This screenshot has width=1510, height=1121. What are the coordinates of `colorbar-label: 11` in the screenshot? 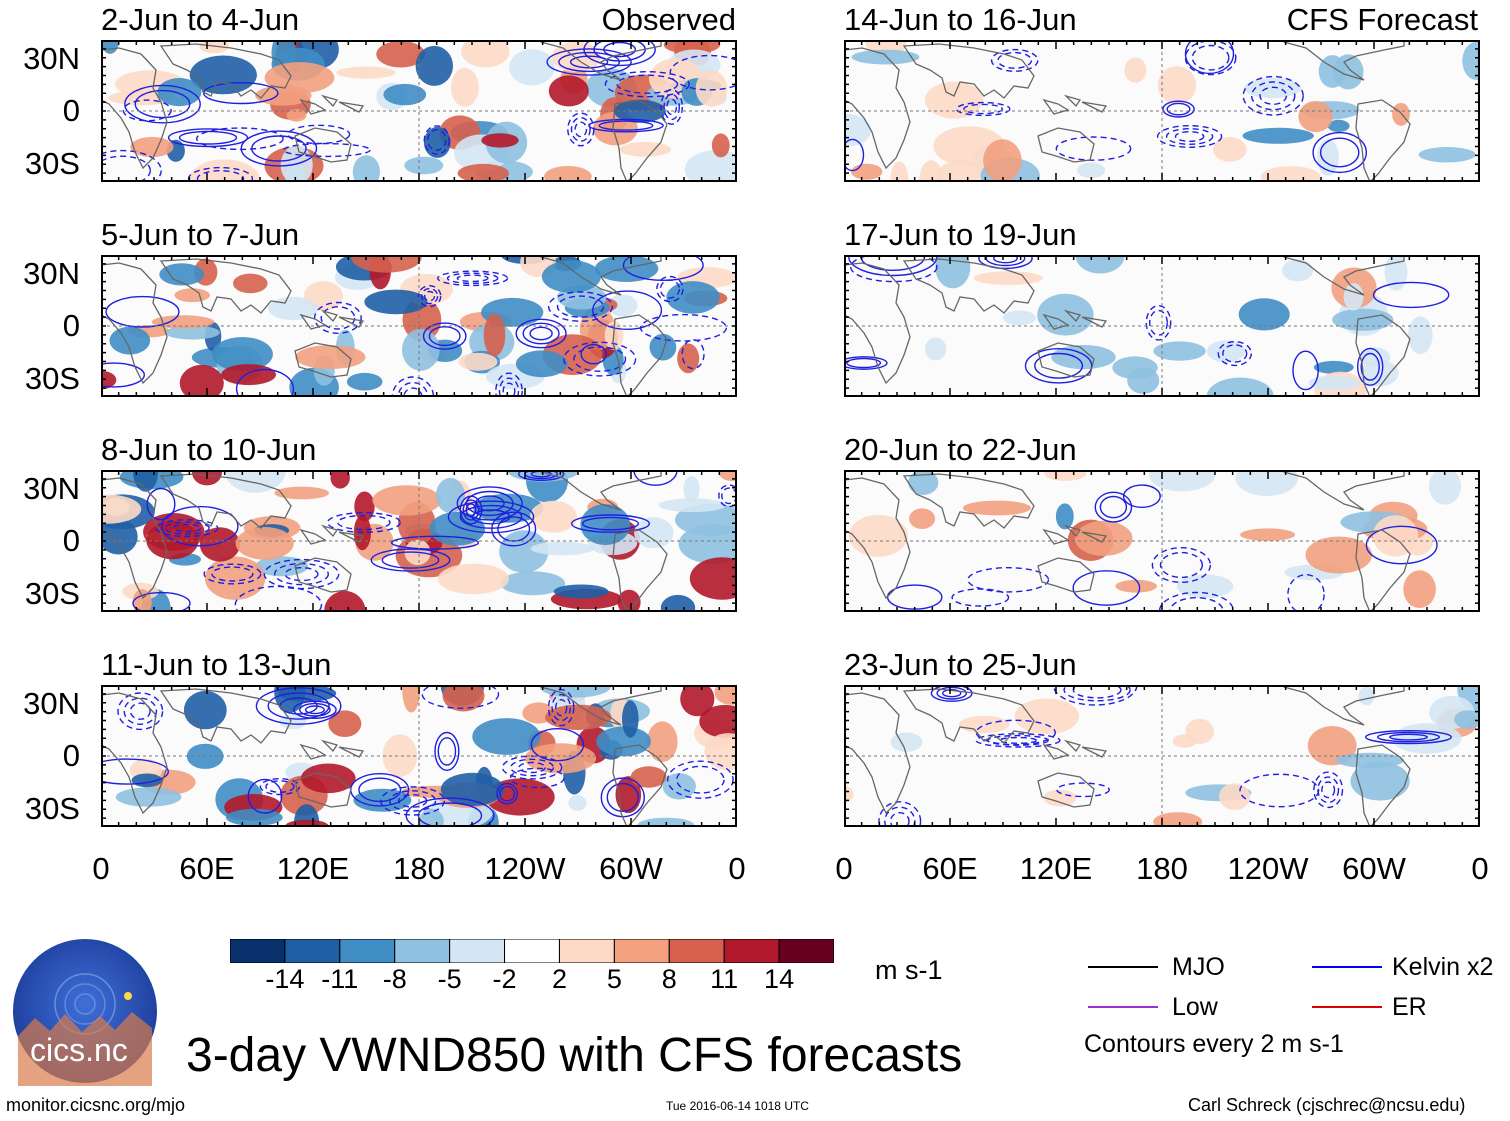 It's located at (724, 979).